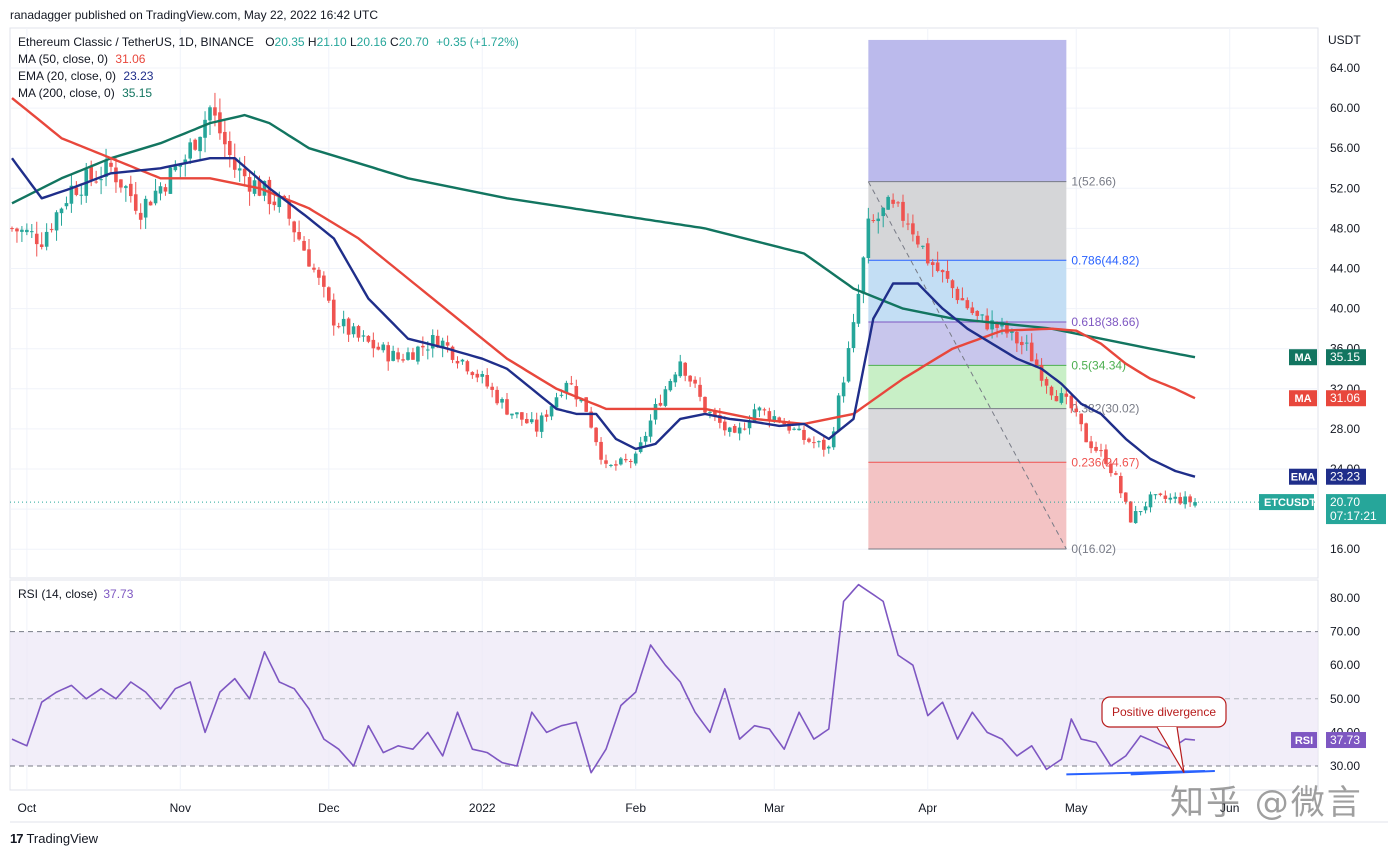 Image resolution: width=1398 pixels, height=857 pixels. I want to click on fib-label-0.5: 0.5(34.34), so click(1098, 365).